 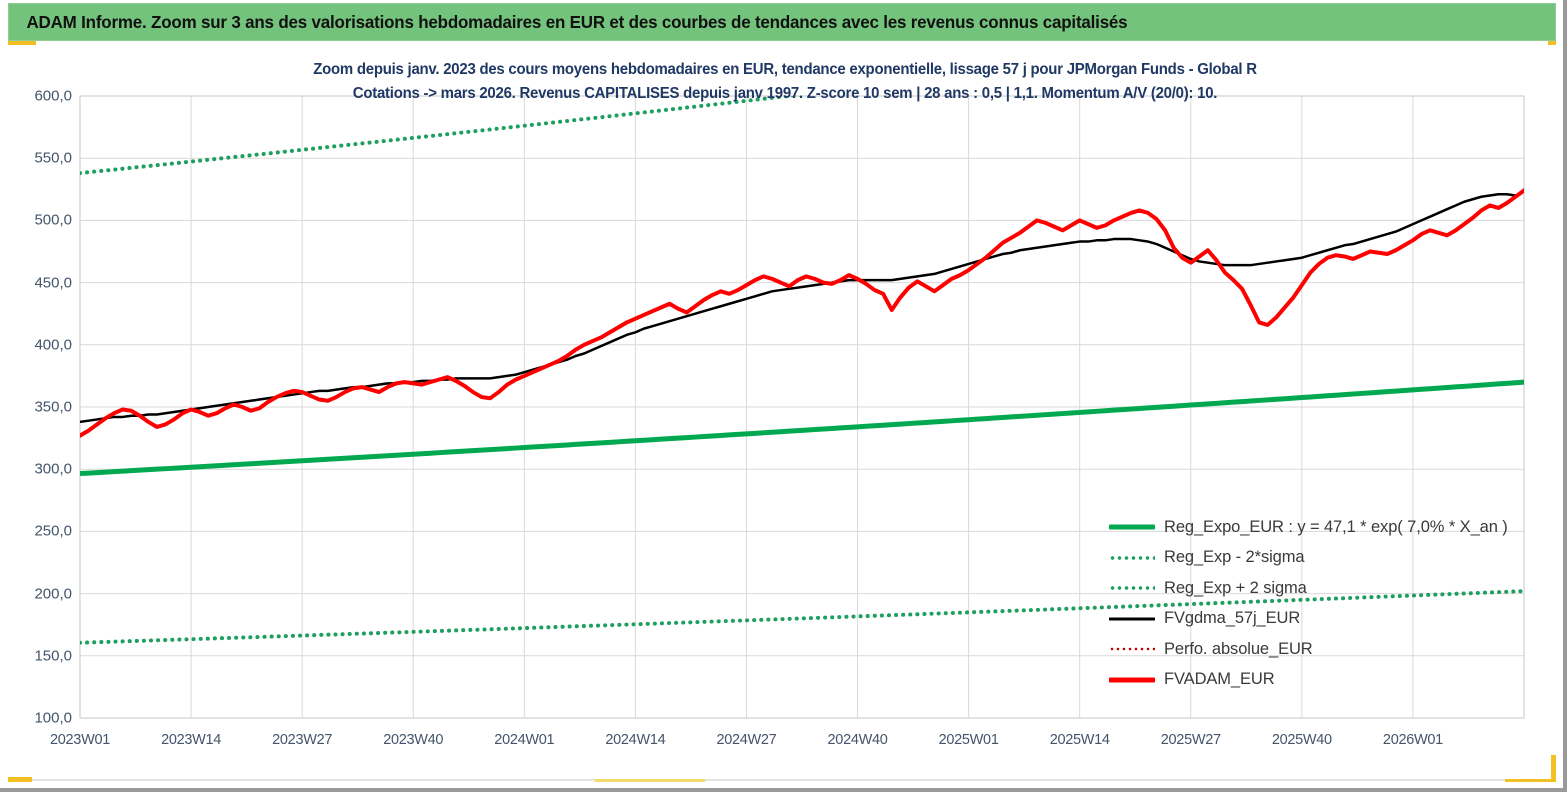 I want to click on y-axis-tick-label: 500,0, so click(x=53, y=220).